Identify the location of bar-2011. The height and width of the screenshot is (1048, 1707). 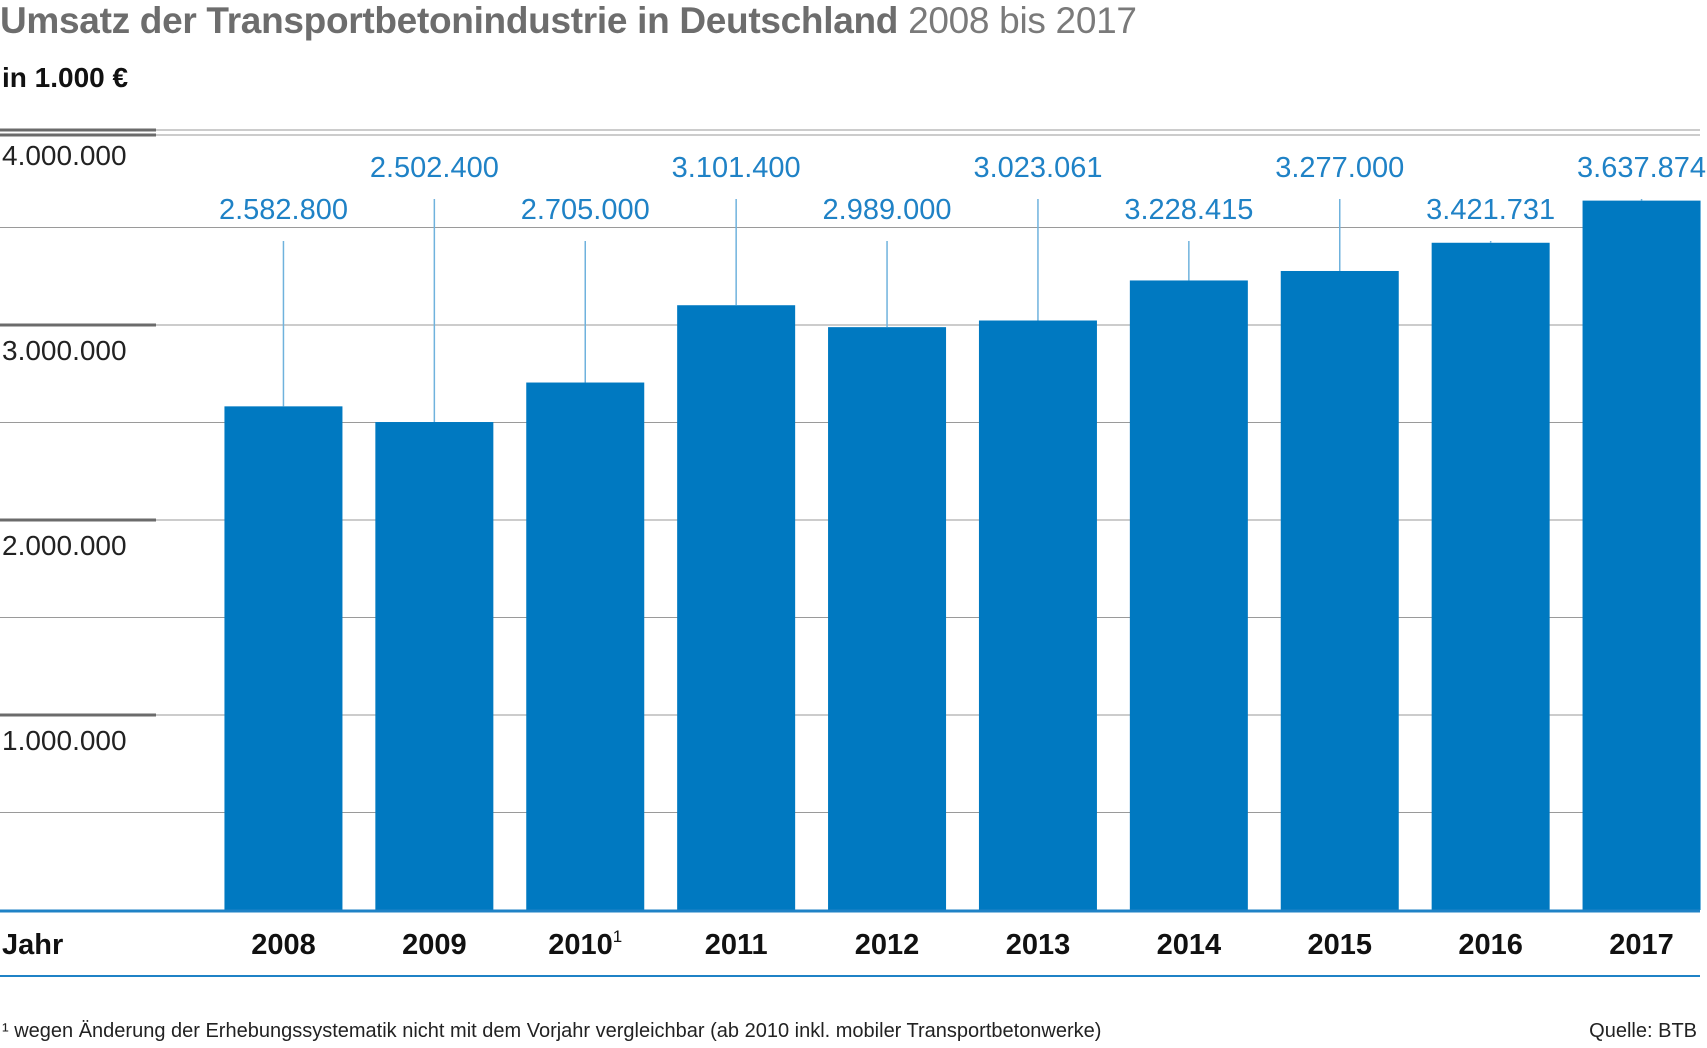
(736, 607).